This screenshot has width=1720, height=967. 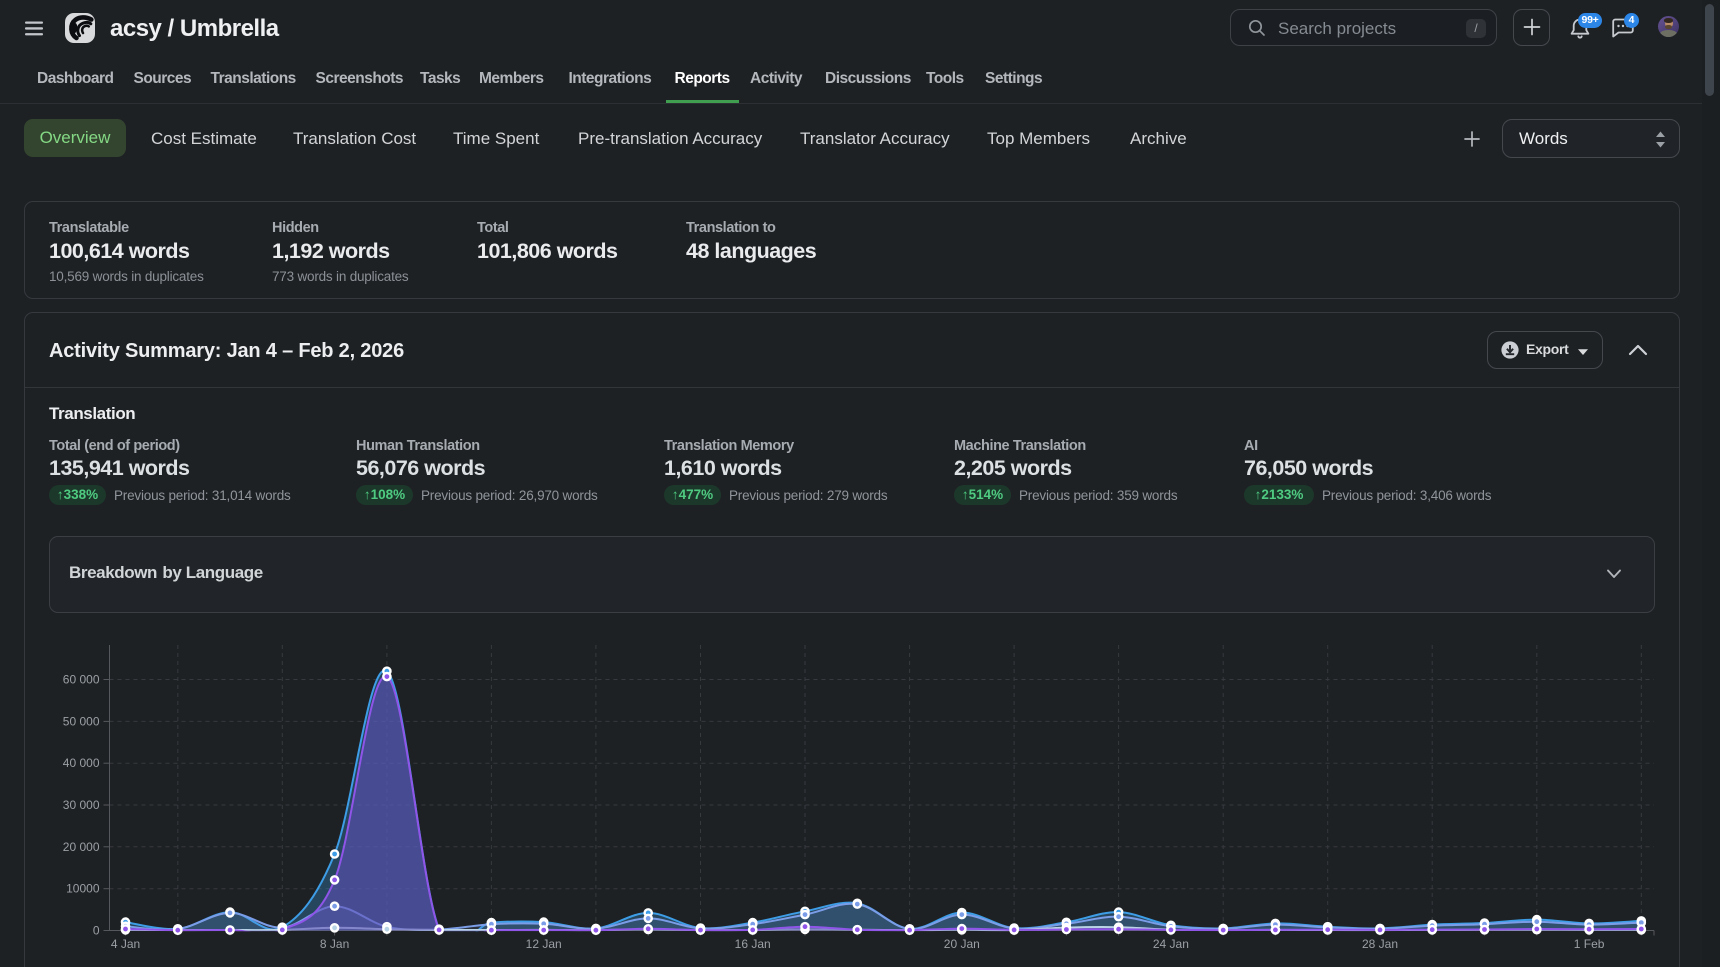 I want to click on svg-text: 0, so click(x=96, y=931).